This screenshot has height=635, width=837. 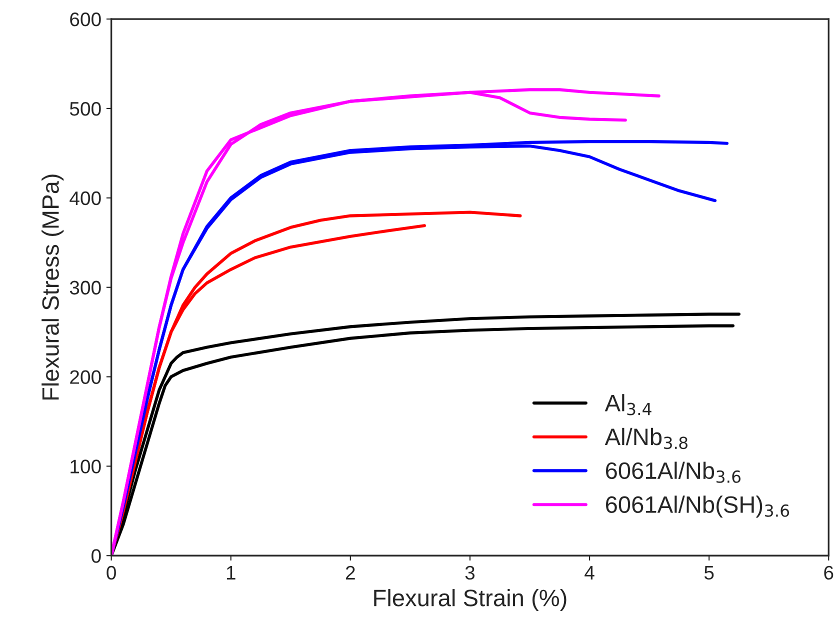 I want to click on x-tick-label: 2, so click(x=350, y=573).